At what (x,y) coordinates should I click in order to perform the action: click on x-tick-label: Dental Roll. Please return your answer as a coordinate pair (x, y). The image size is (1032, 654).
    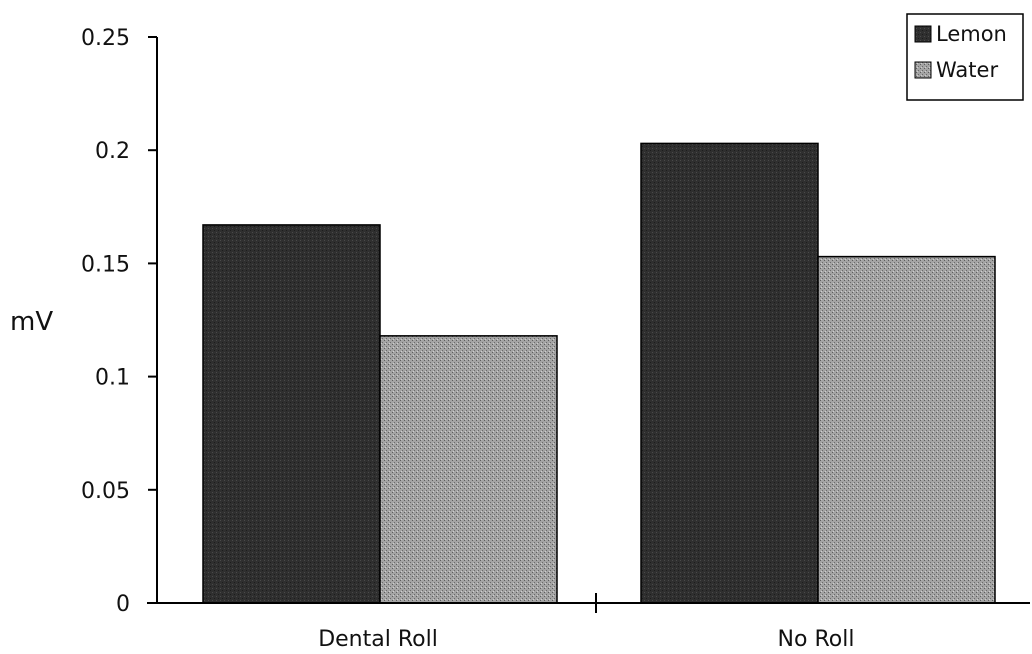
    Looking at the image, I should click on (378, 639).